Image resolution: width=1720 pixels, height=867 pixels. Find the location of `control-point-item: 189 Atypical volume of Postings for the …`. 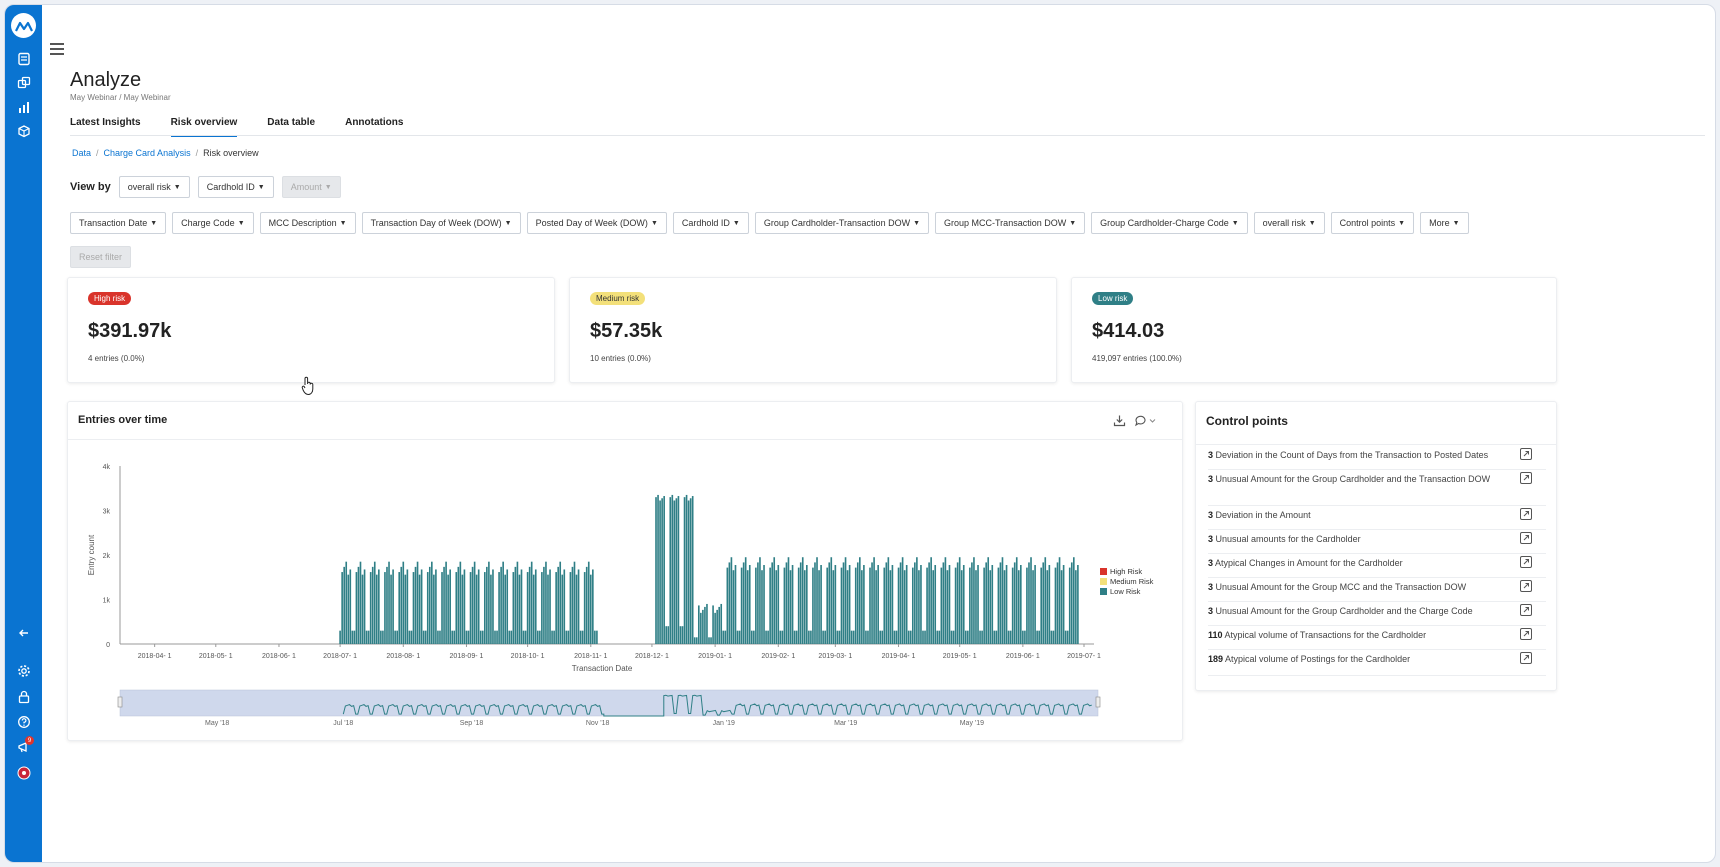

control-point-item: 189 Atypical volume of Postings for the … is located at coordinates (1377, 664).